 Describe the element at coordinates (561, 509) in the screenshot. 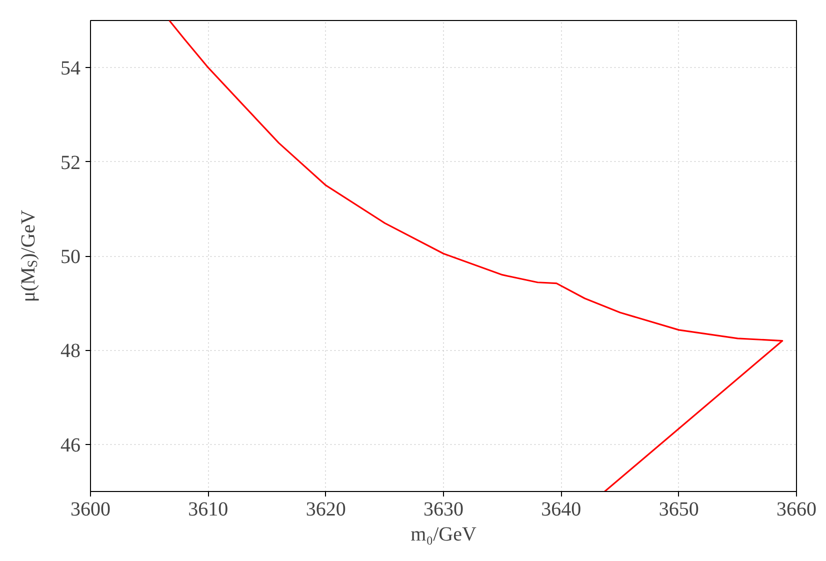

I see `x-tick-label: 3640` at that location.